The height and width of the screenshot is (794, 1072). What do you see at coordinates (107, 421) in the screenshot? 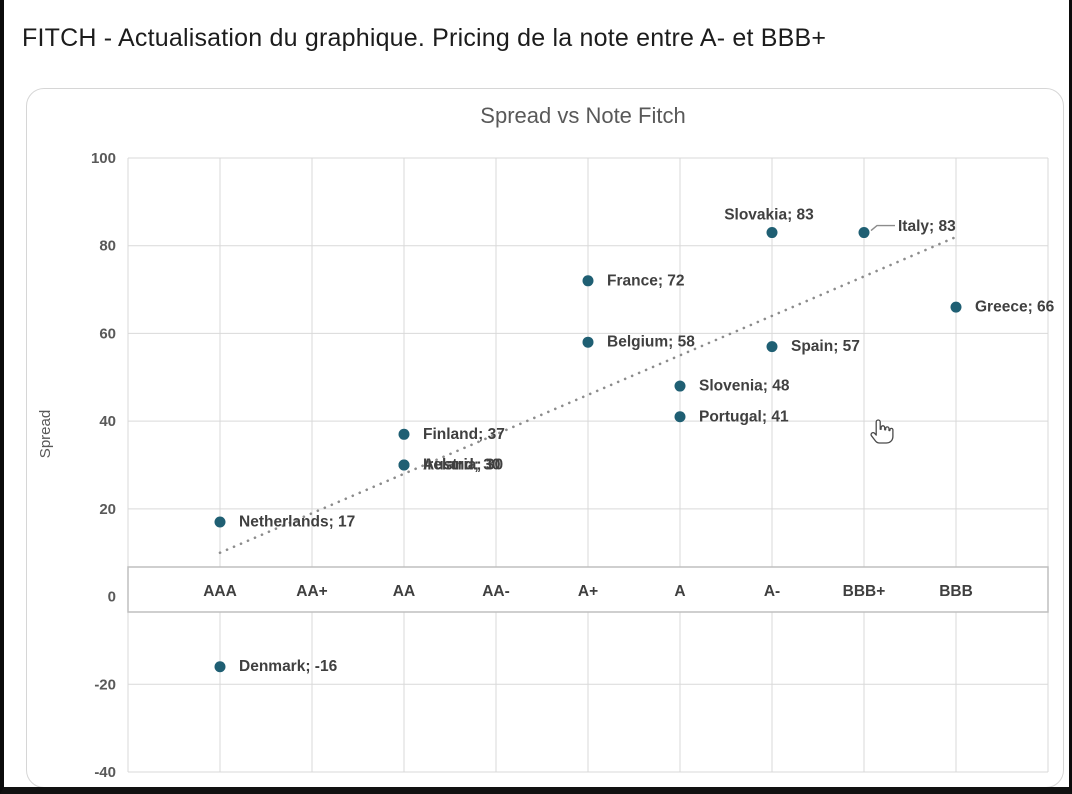
I see `y-tick-label: 40` at bounding box center [107, 421].